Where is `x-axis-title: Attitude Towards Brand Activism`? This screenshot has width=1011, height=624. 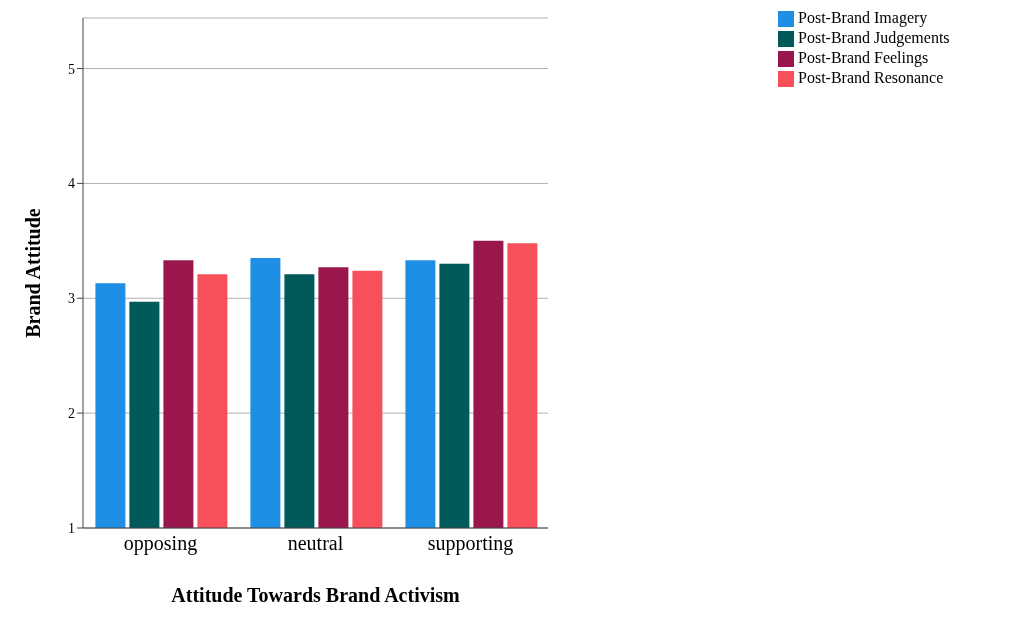 x-axis-title: Attitude Towards Brand Activism is located at coordinates (316, 595).